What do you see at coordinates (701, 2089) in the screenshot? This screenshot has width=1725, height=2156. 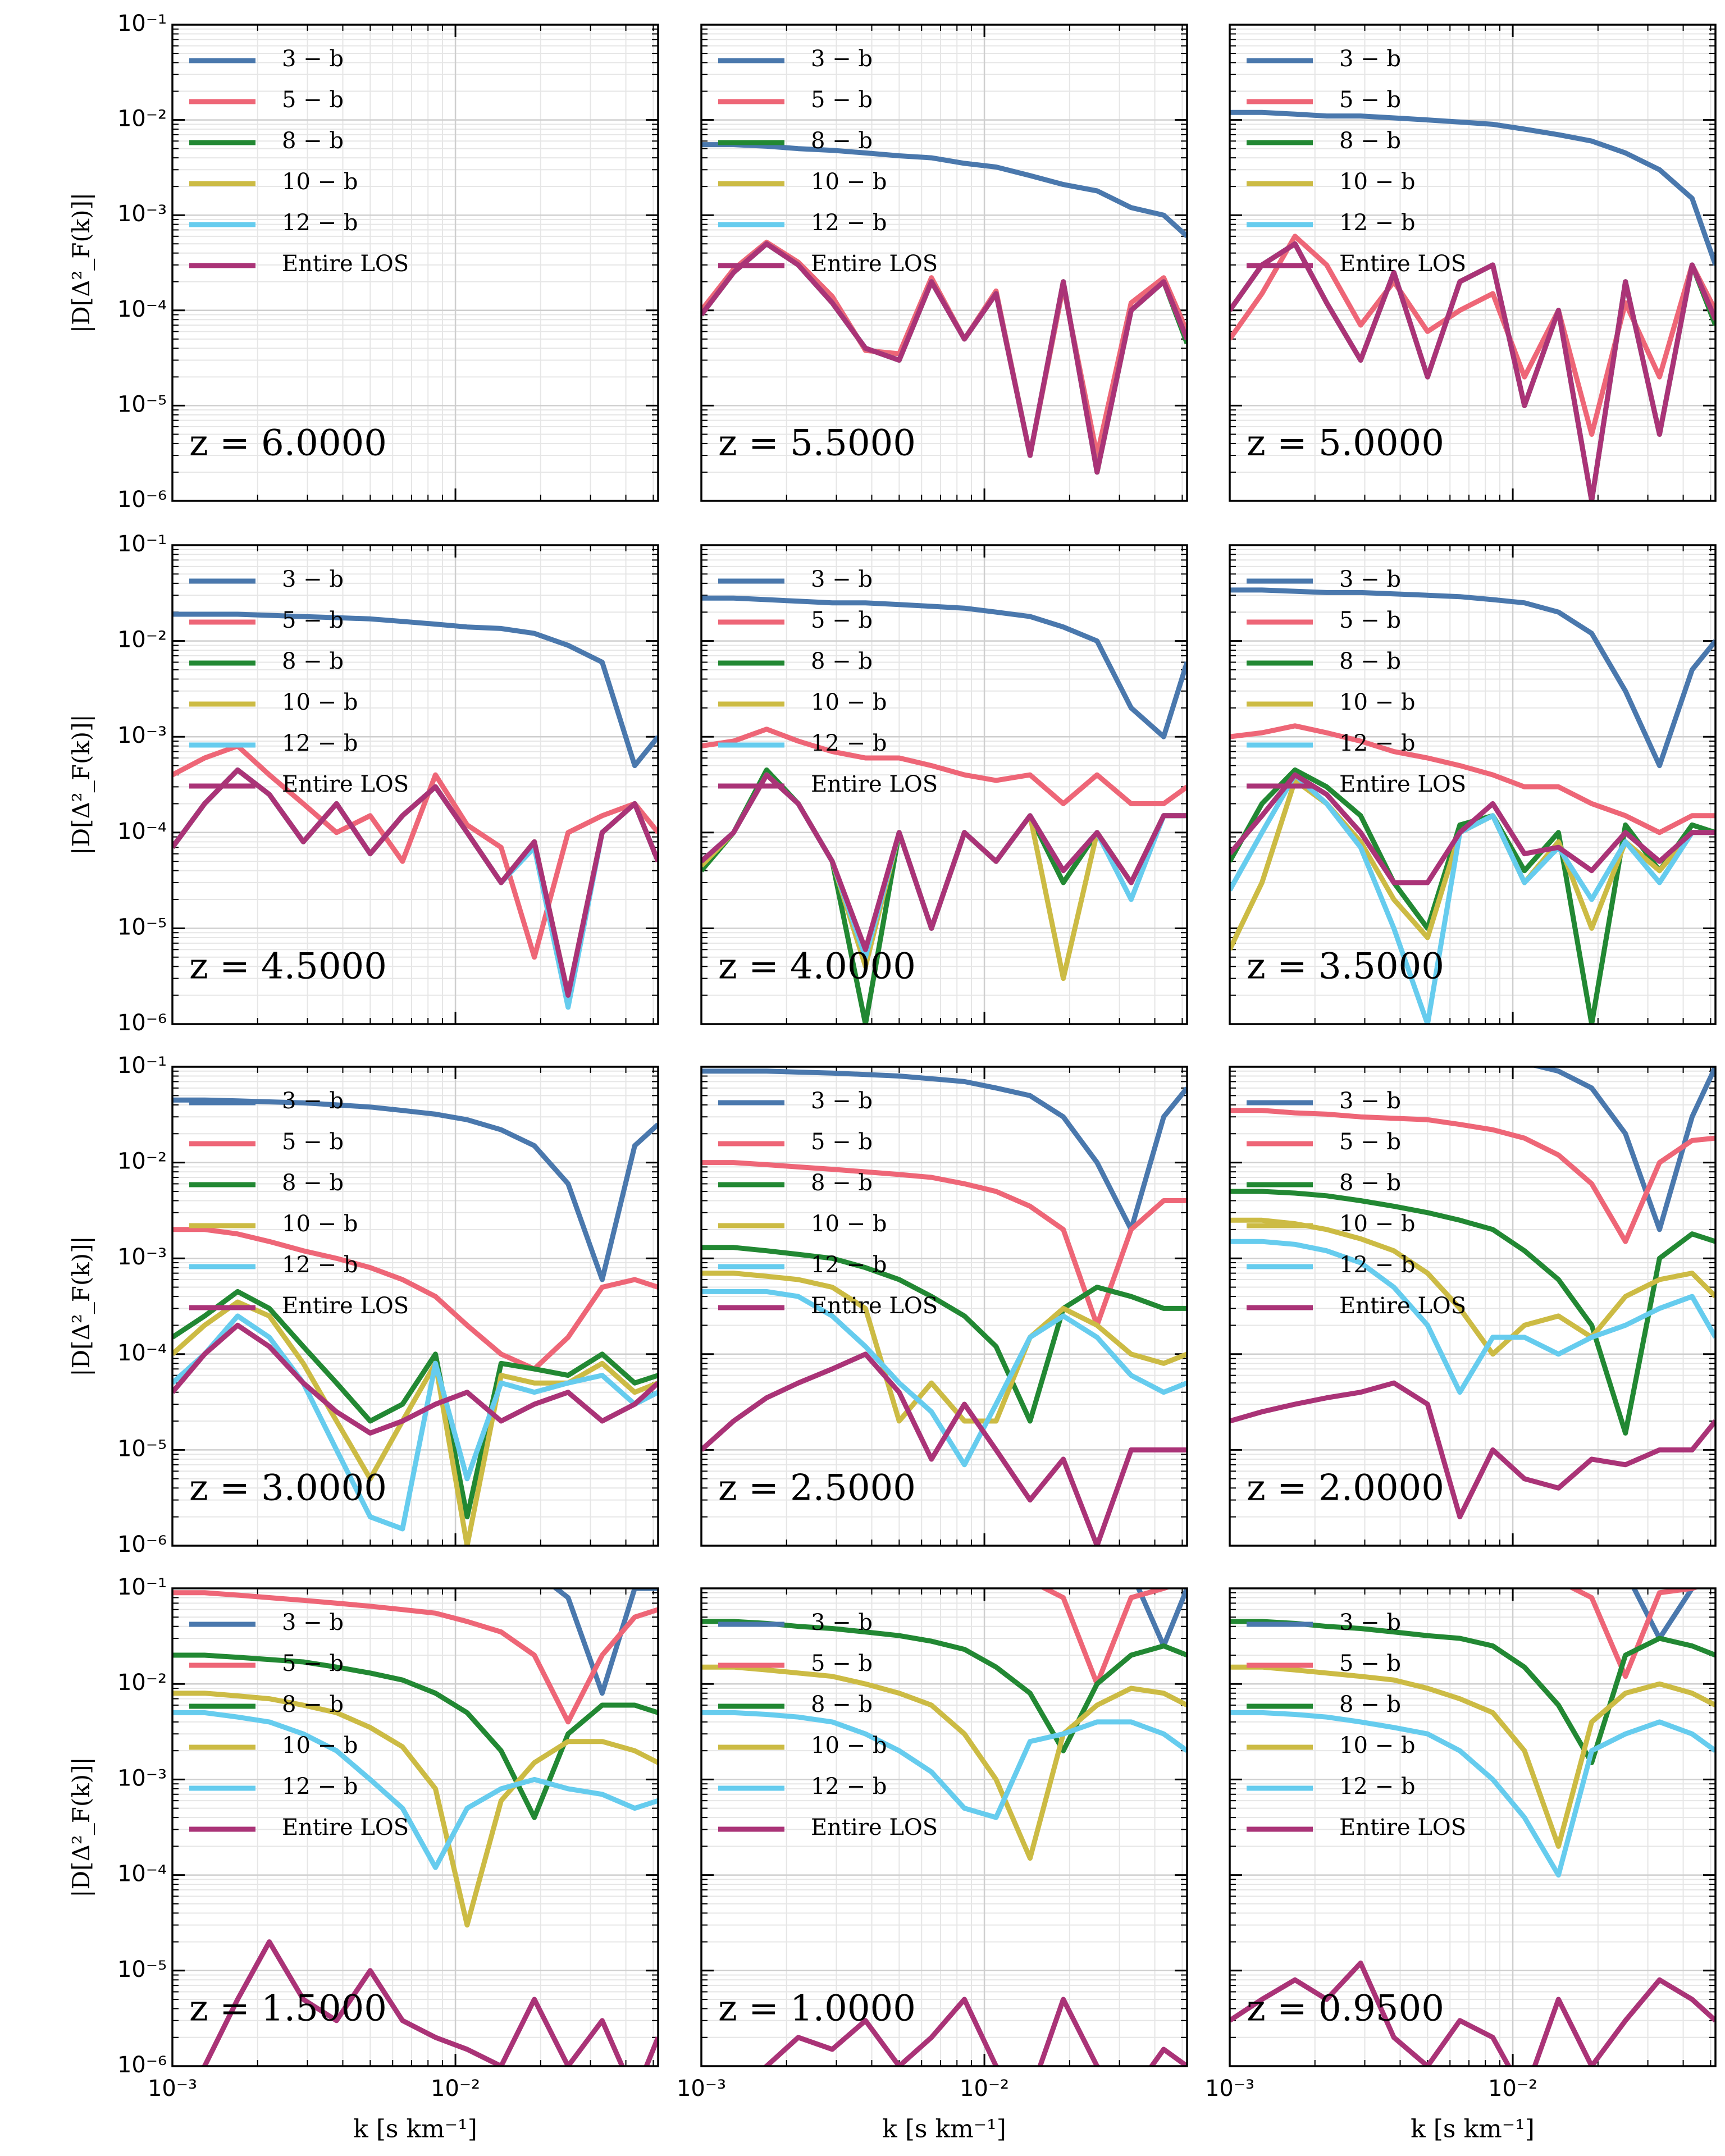 I see `x-tick-label: 10⁻³` at bounding box center [701, 2089].